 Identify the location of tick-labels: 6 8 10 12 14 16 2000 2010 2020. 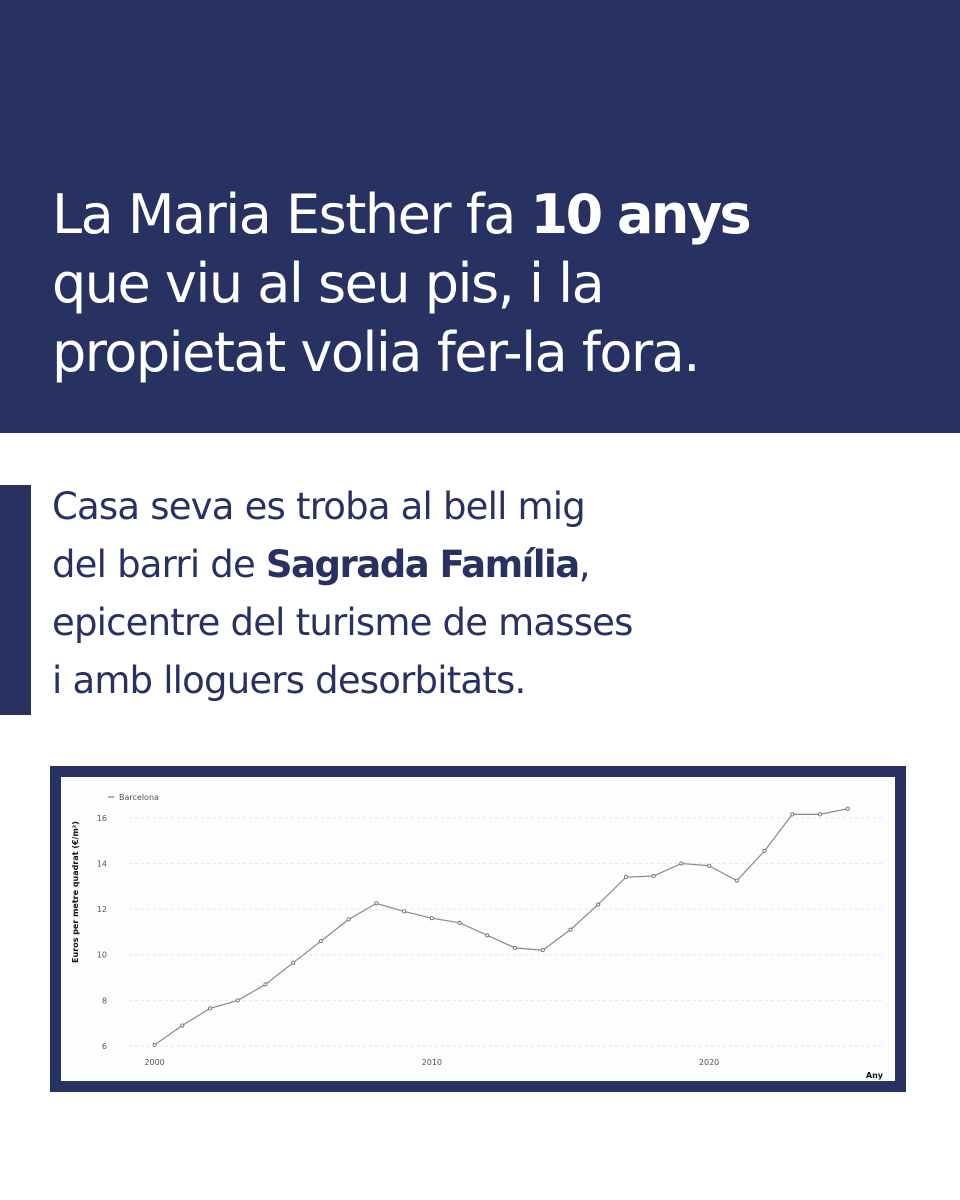
(408, 940).